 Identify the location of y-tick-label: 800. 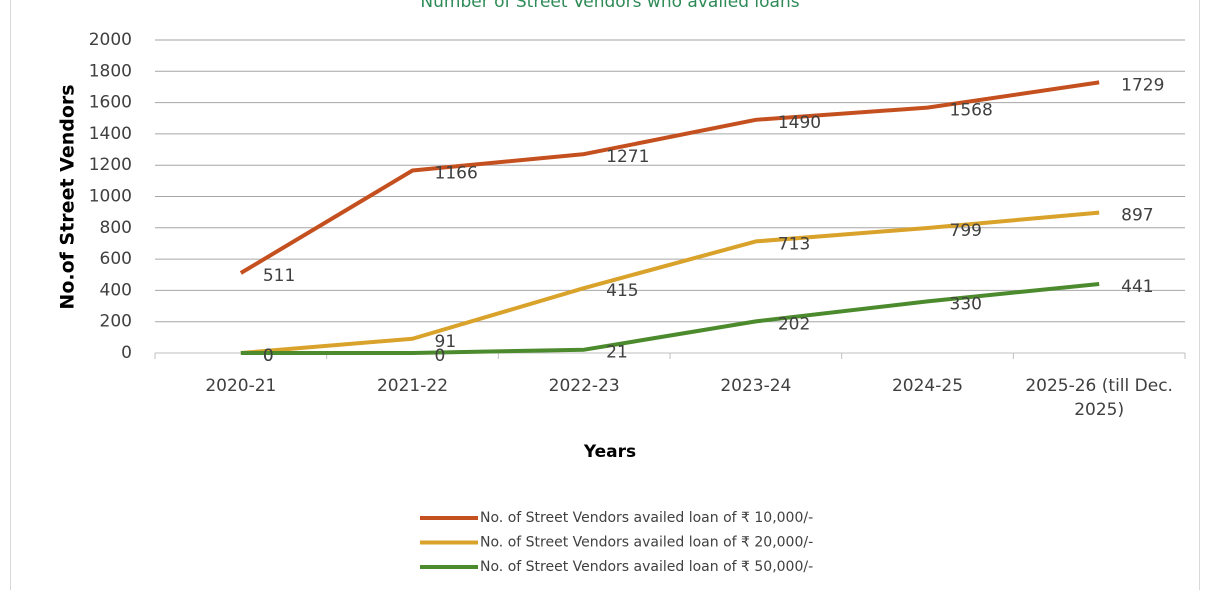
(116, 228).